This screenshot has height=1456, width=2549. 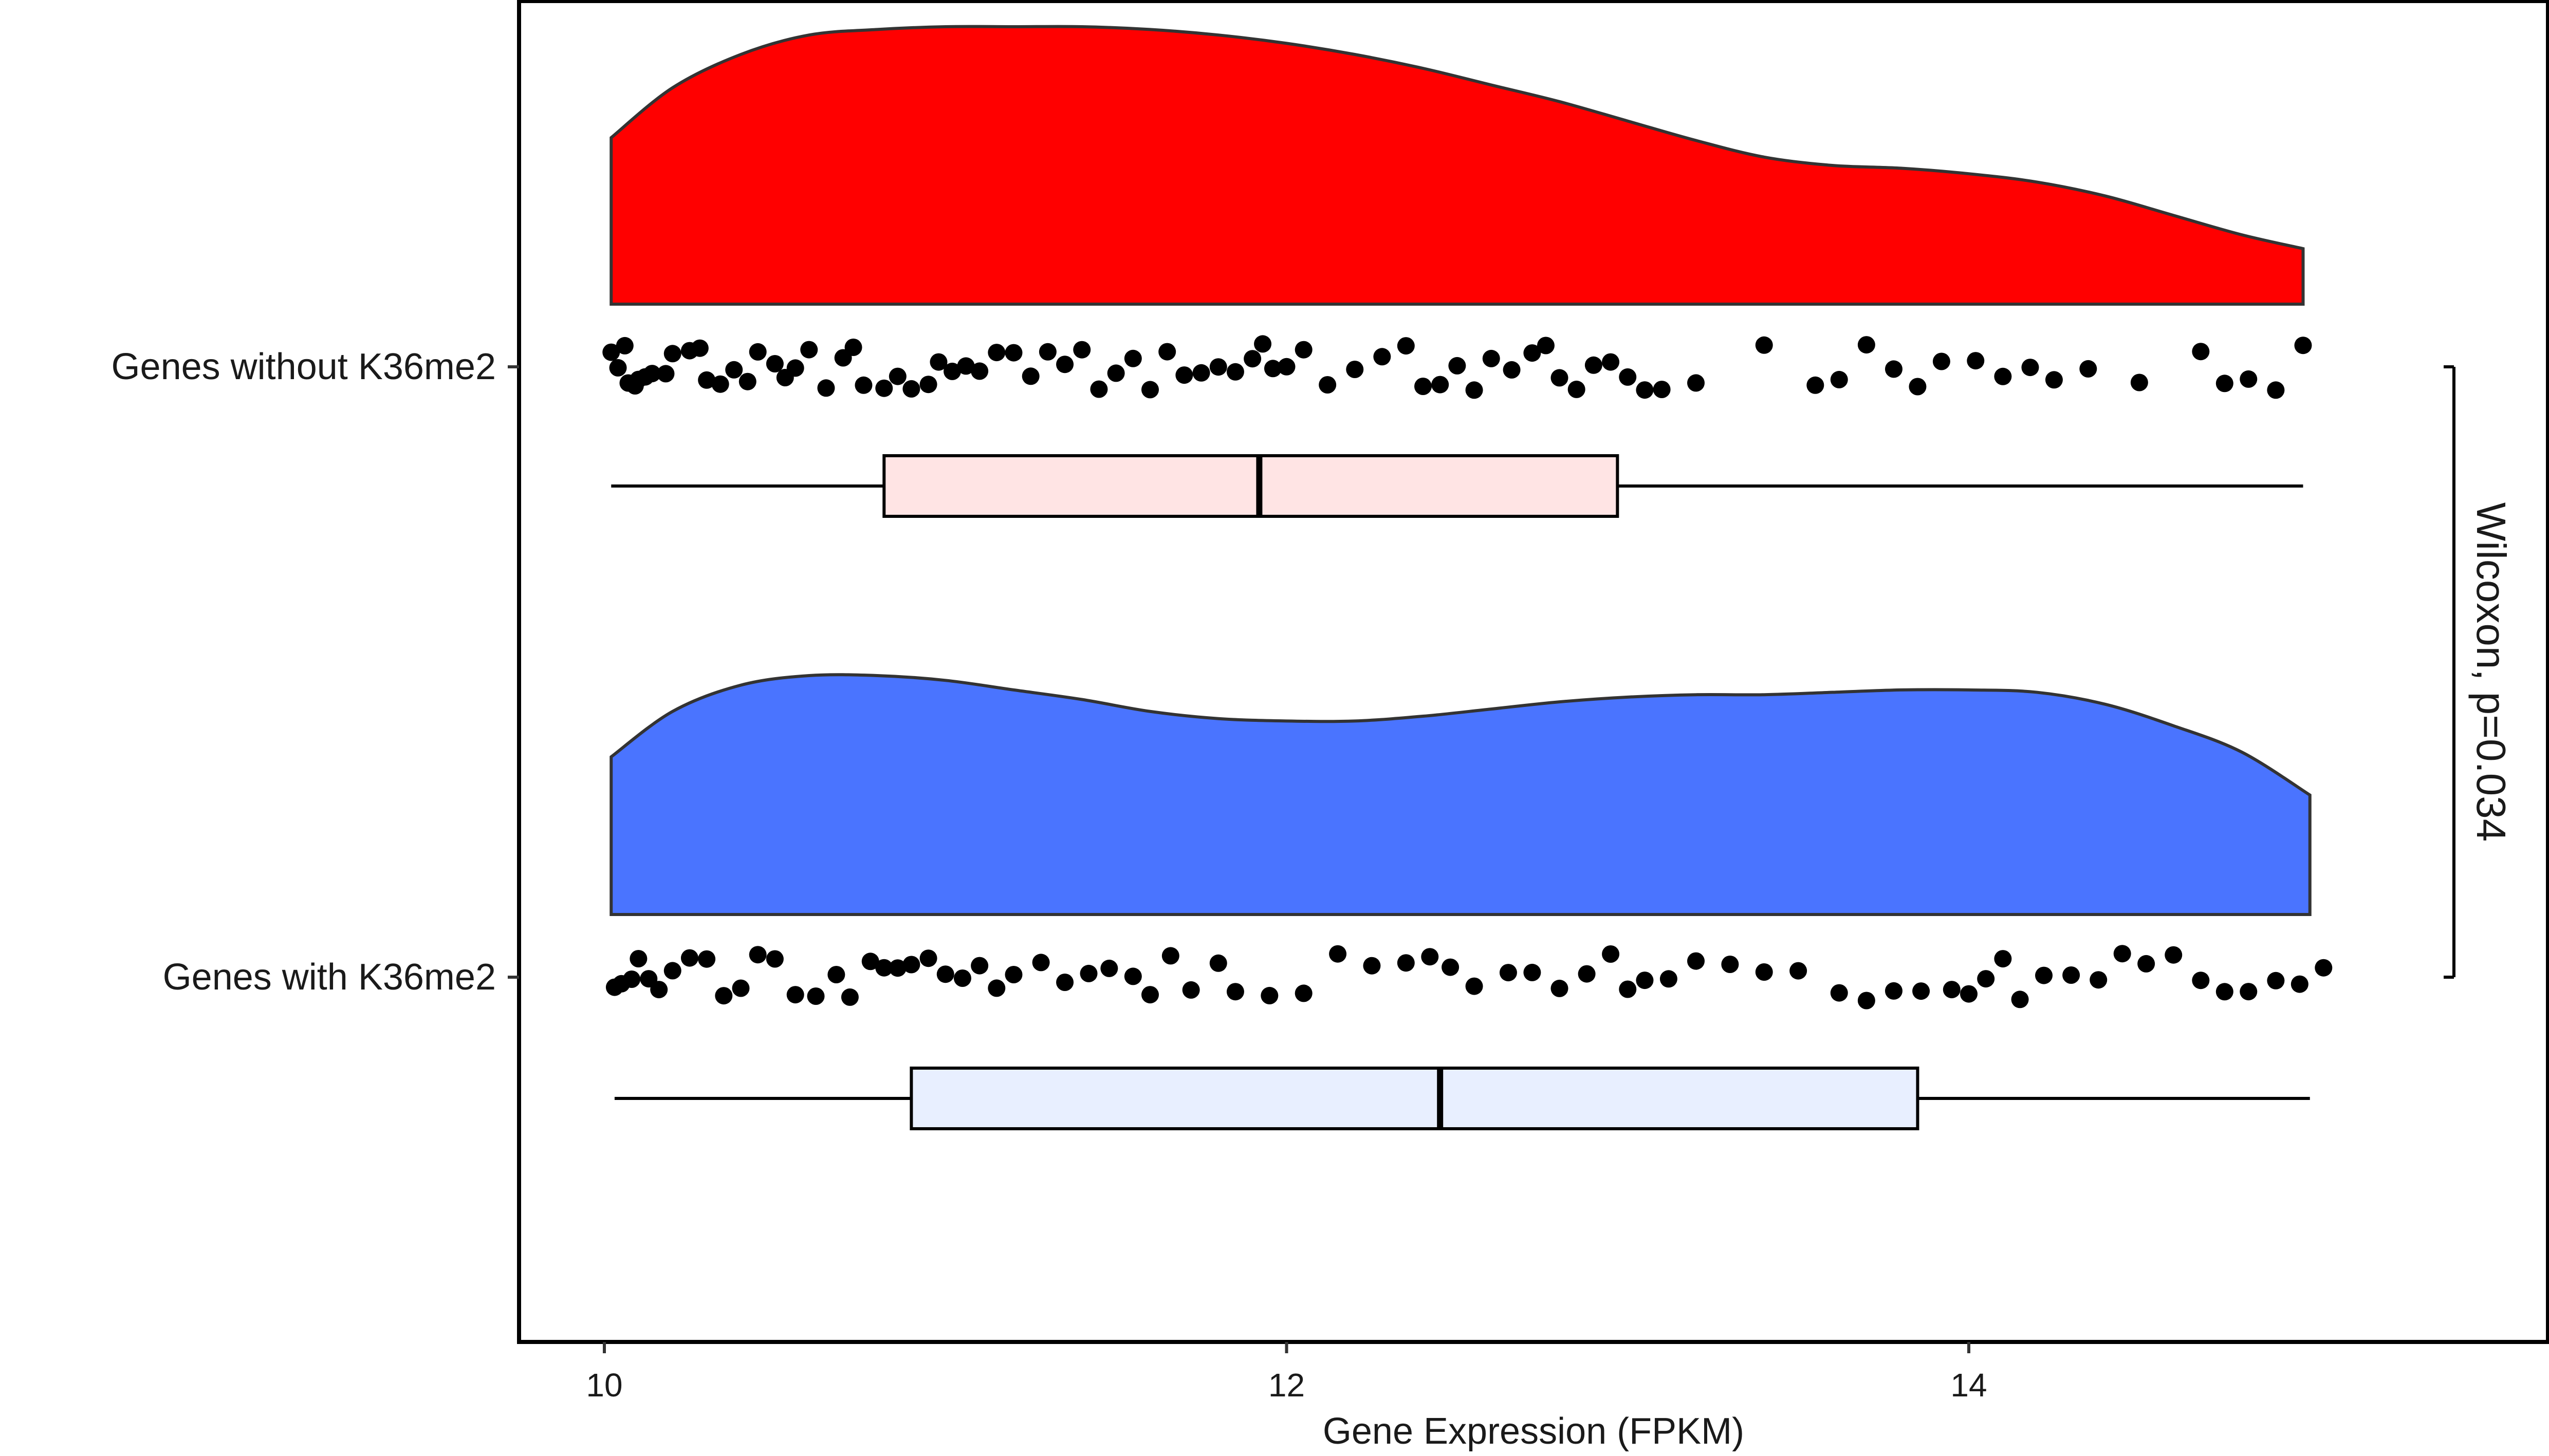 I want to click on wilcoxon-bracket: Wilcoxon, p=0.034, so click(x=2479, y=672).